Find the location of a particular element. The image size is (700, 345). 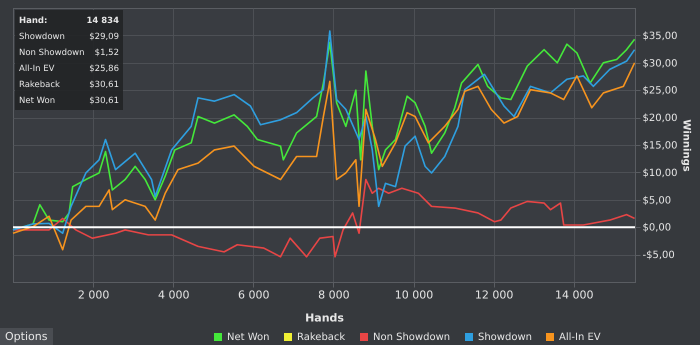

annotation: Showdown is located at coordinates (42, 37).